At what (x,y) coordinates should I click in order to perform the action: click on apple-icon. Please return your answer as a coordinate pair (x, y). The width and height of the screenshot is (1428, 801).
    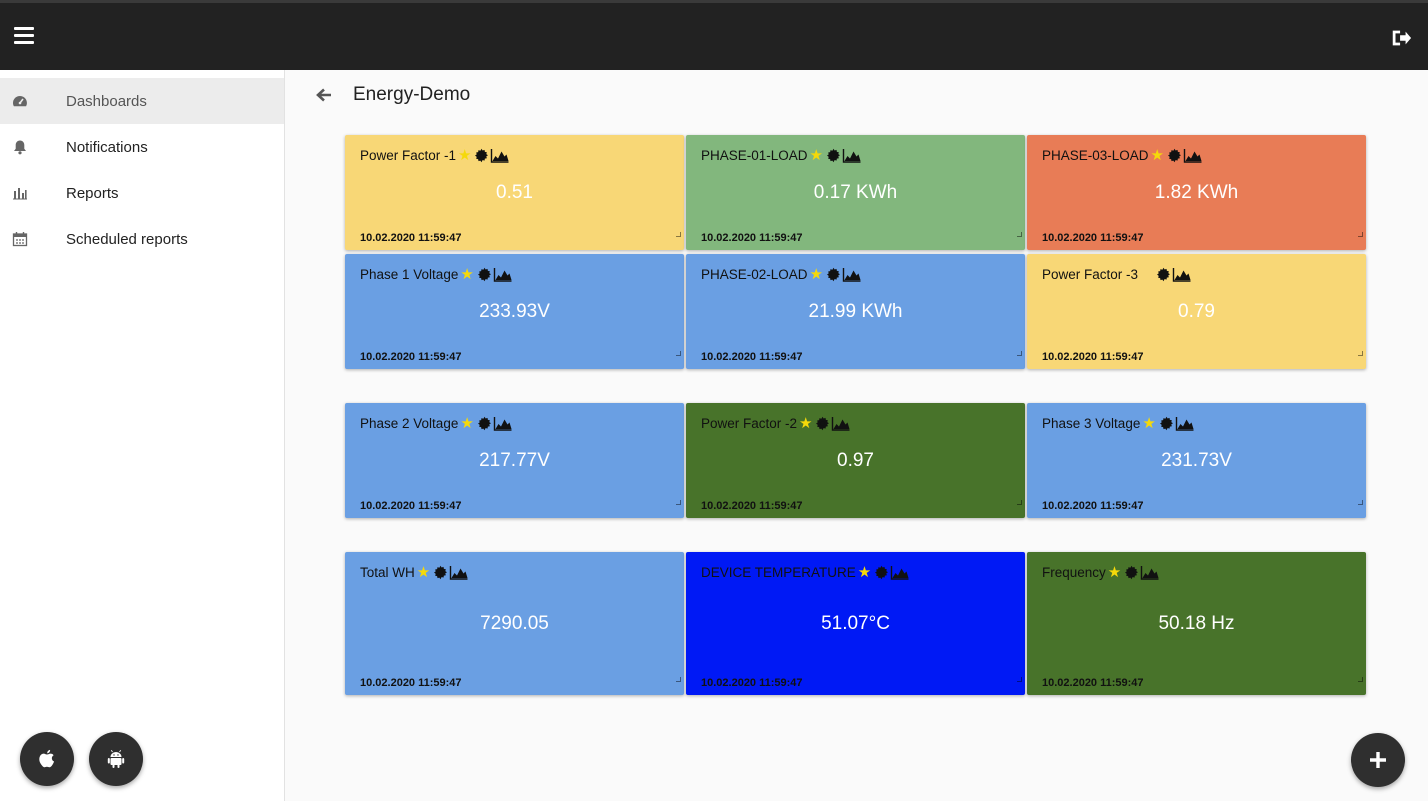
    Looking at the image, I should click on (47, 758).